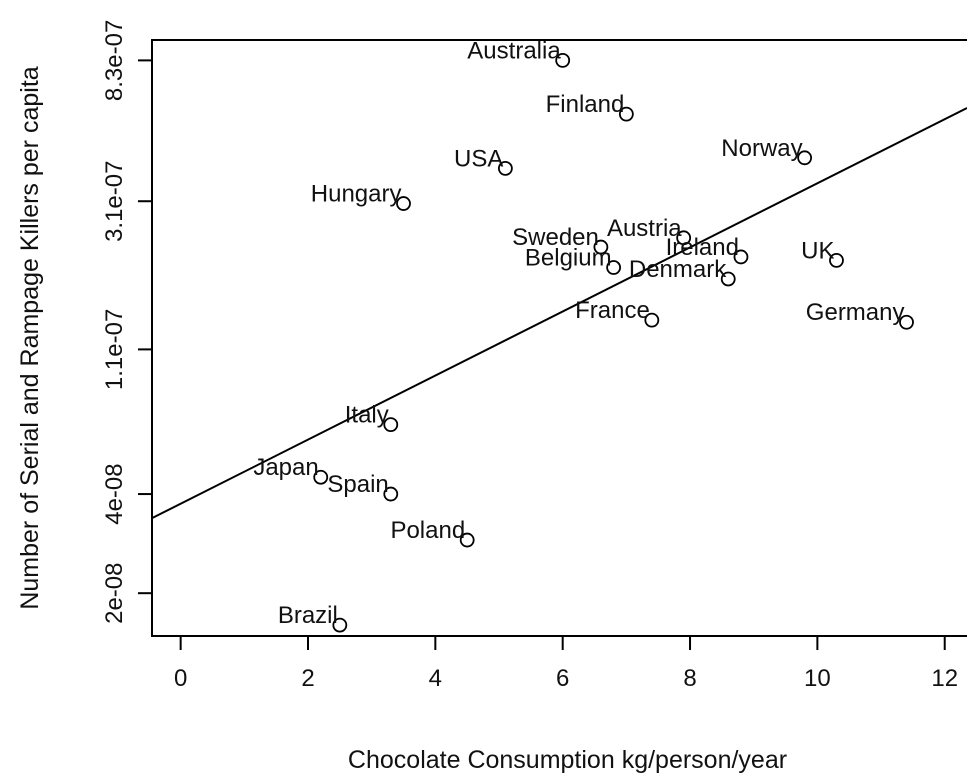  Describe the element at coordinates (114, 493) in the screenshot. I see `y-tick-label: 4e-08` at that location.